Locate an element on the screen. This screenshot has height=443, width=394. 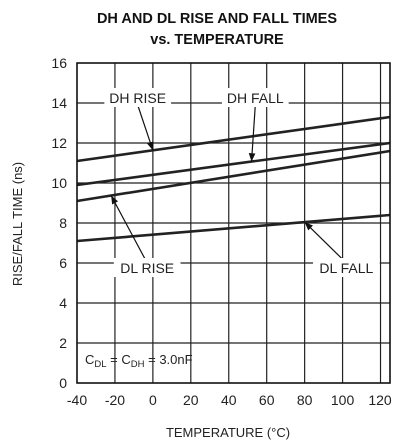
y-tick-label: 8 is located at coordinates (63, 223).